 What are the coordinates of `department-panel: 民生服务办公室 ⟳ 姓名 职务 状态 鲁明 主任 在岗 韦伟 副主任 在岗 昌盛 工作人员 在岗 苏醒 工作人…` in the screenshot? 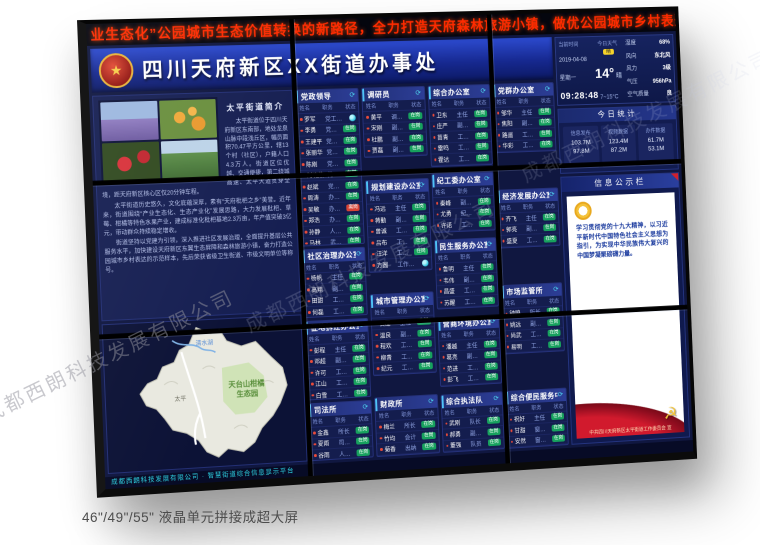 It's located at (466, 273).